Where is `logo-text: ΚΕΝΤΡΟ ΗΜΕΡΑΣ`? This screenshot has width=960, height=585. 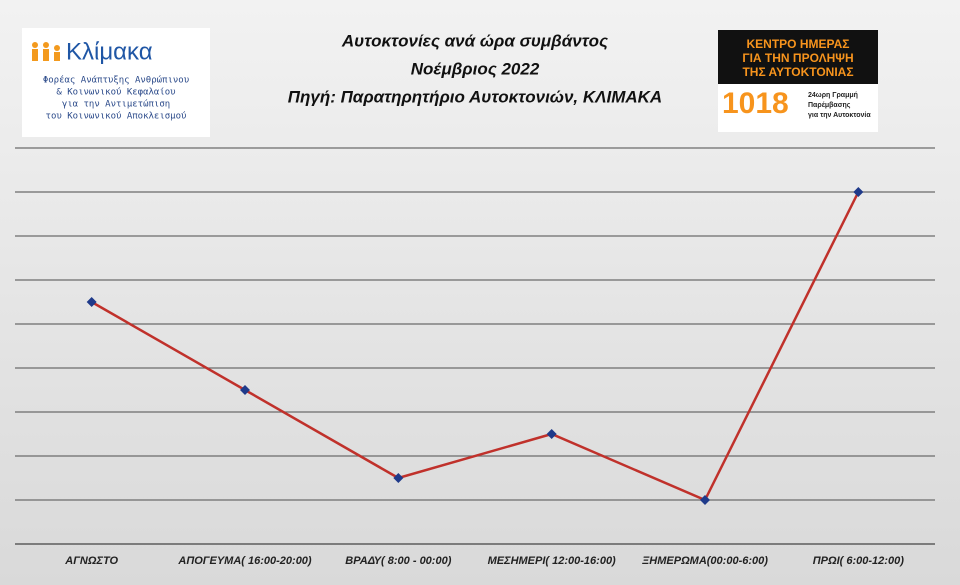 logo-text: ΚΕΝΤΡΟ ΗΜΕΡΑΣ is located at coordinates (798, 44).